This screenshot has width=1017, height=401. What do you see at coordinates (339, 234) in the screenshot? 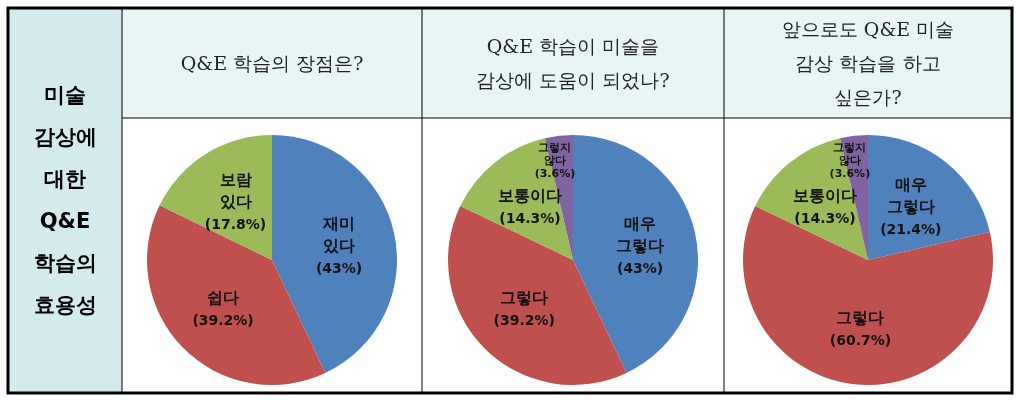
I see `slice-label: 재미 있다` at bounding box center [339, 234].